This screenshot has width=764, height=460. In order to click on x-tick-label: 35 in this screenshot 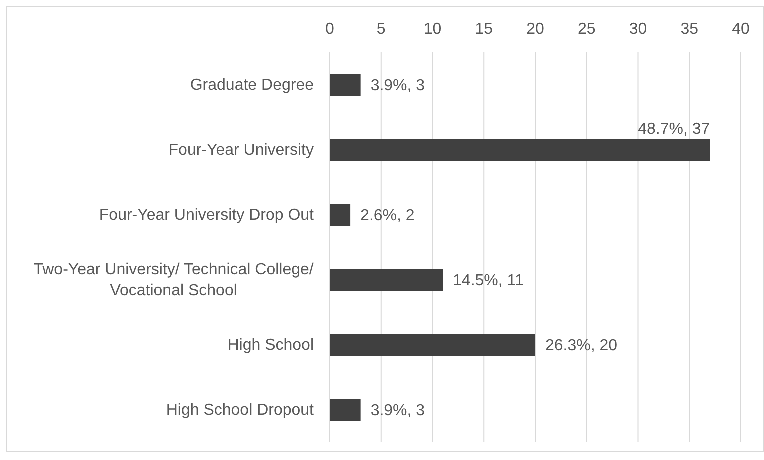, I will do `click(689, 29)`.